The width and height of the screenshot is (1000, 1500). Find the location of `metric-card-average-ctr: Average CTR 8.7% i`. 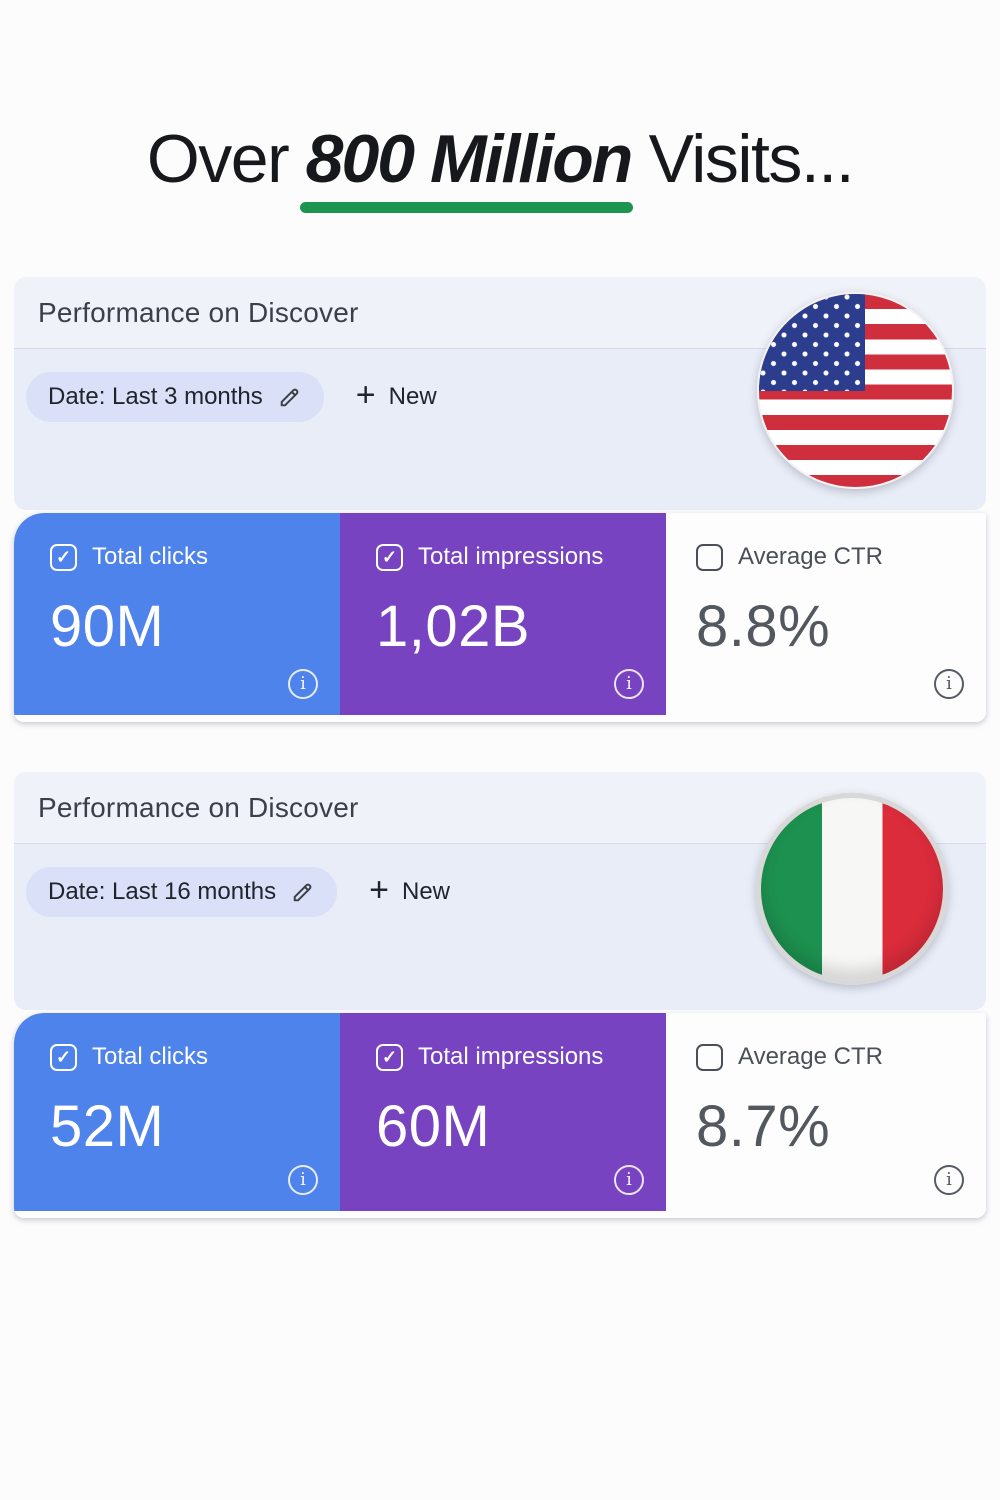

metric-card-average-ctr: Average CTR 8.7% i is located at coordinates (826, 1112).